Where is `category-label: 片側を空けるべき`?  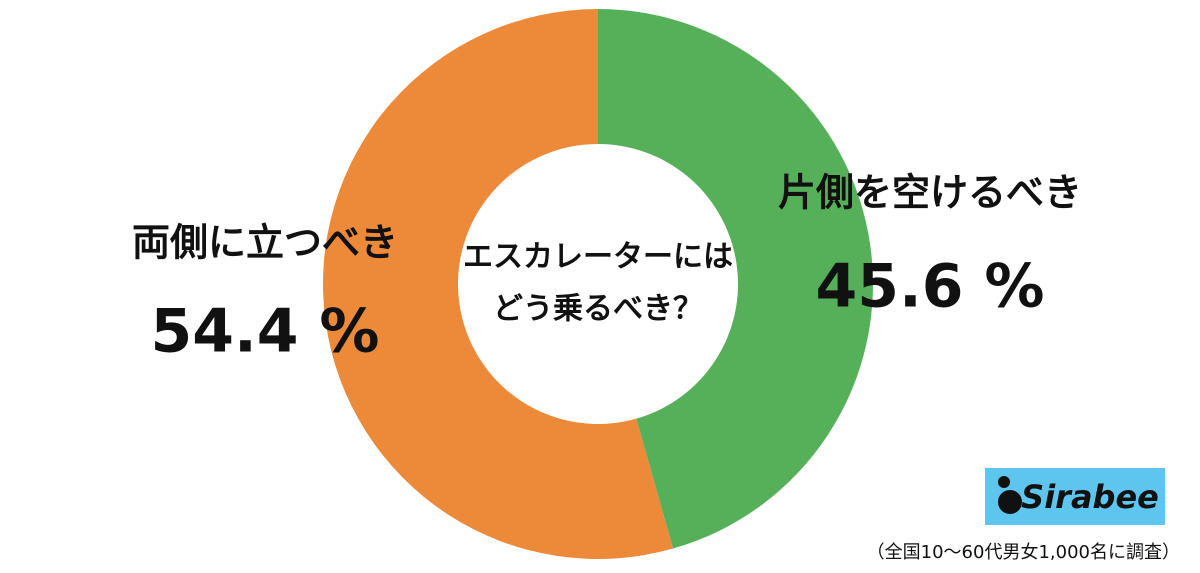
category-label: 片側を空けるべき is located at coordinates (930, 193).